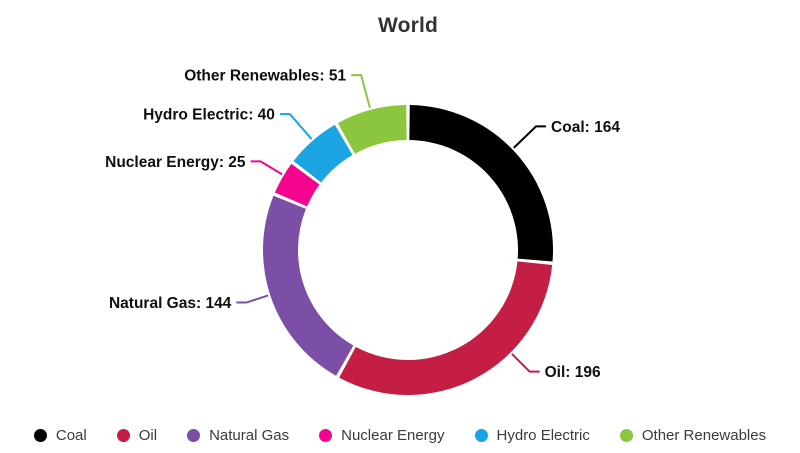 This screenshot has height=453, width=800. Describe the element at coordinates (585, 127) in the screenshot. I see `slice-label-coal: Coal: 164` at that location.